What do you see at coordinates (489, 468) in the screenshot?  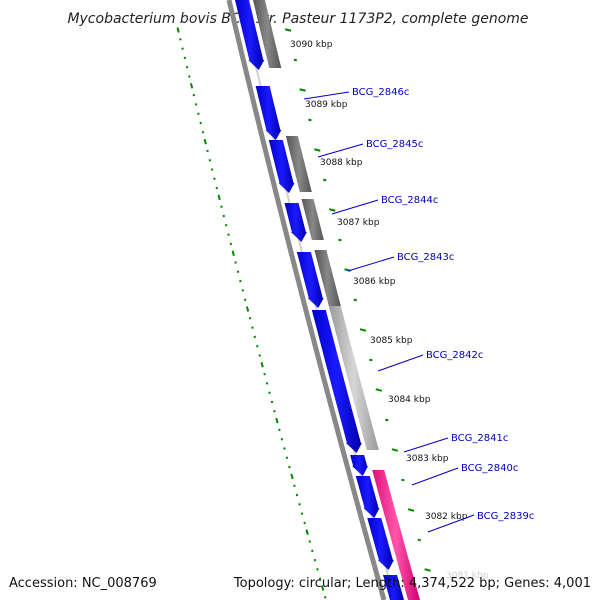 I see `gene-label: BCG_2840c` at bounding box center [489, 468].